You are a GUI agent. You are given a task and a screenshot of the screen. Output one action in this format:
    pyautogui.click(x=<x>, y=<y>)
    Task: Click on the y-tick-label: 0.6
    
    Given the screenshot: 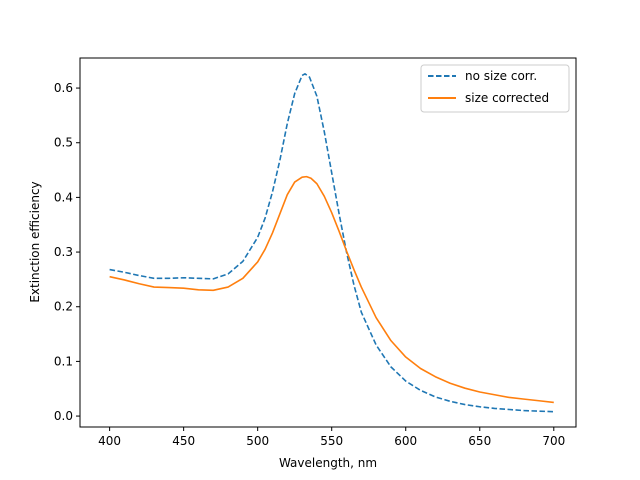 What is the action you would take?
    pyautogui.click(x=63, y=88)
    